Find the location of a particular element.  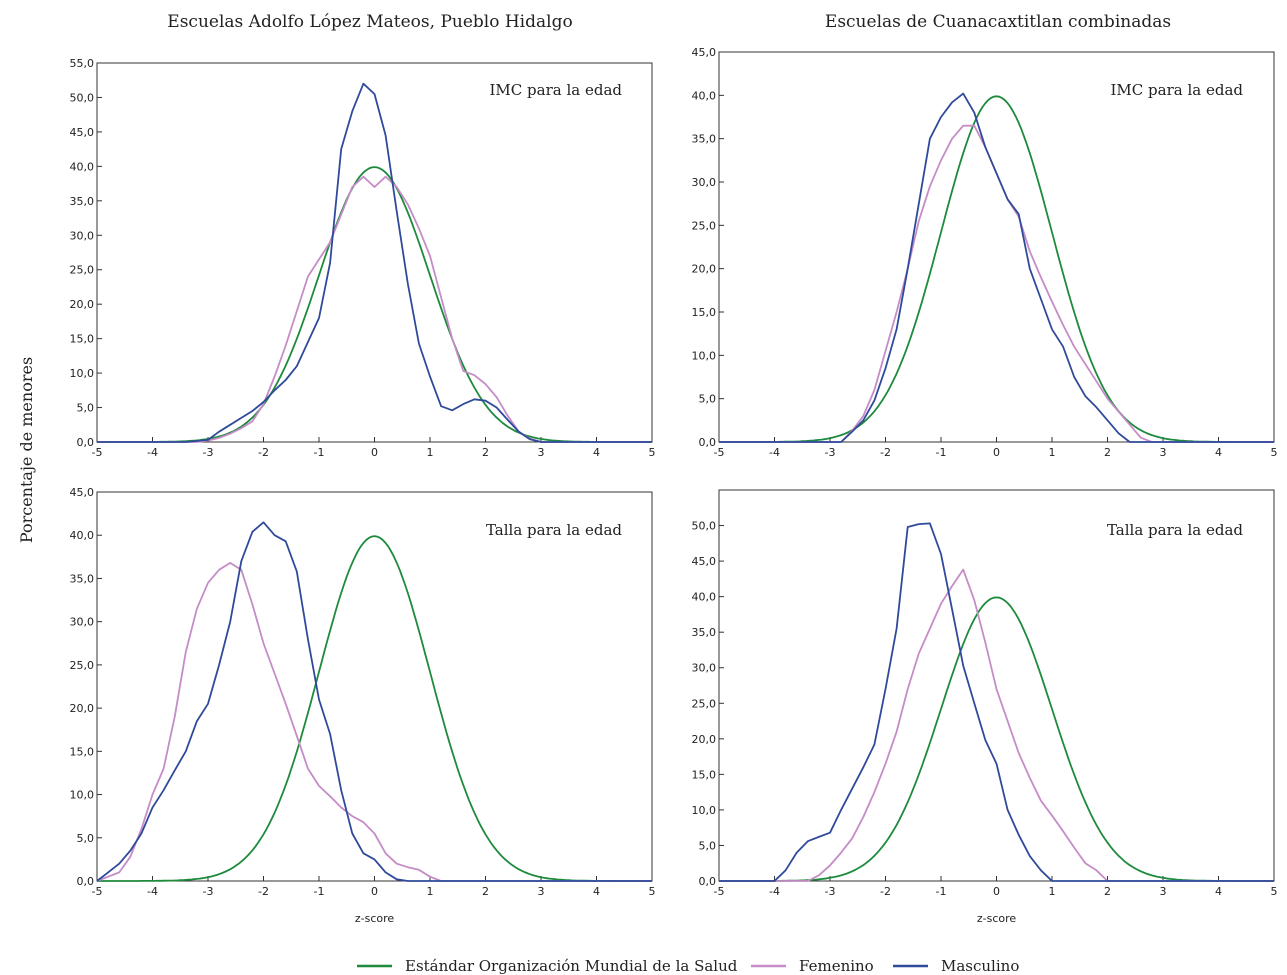

legend-label-masculino: Masculino is located at coordinates (980, 966).